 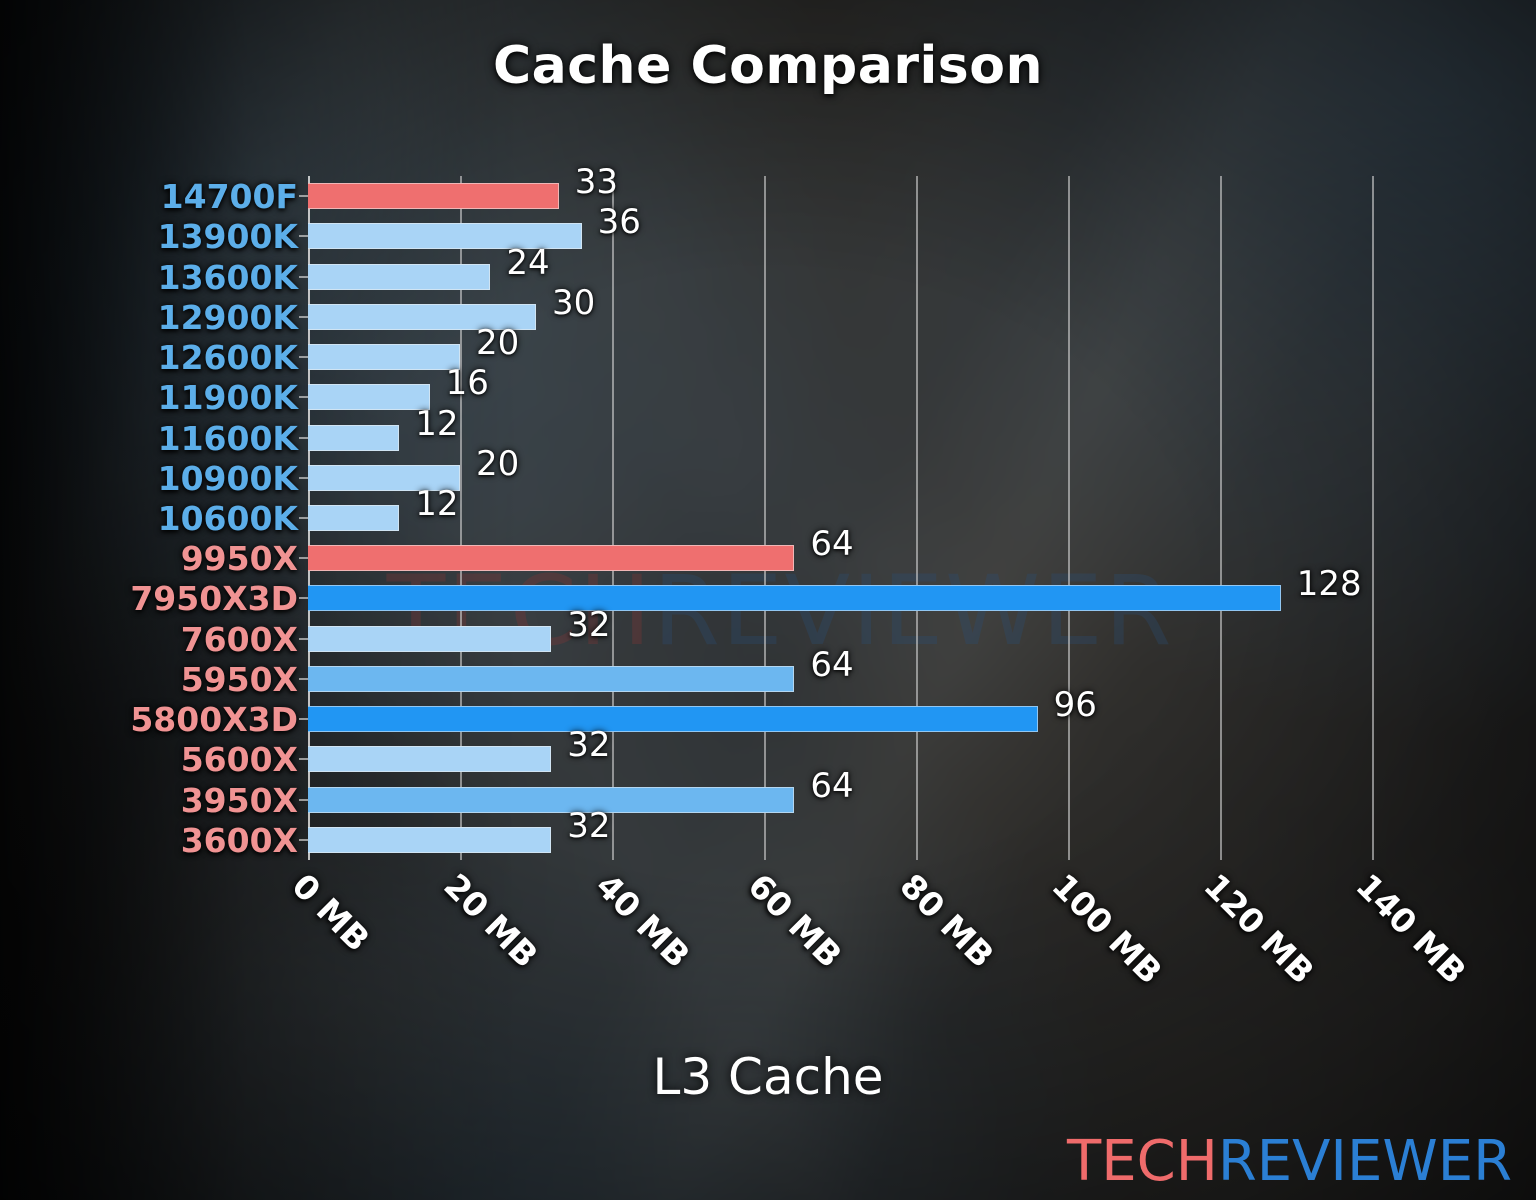 What do you see at coordinates (1107, 929) in the screenshot?
I see `x-tick-label-100mb: 100 MB` at bounding box center [1107, 929].